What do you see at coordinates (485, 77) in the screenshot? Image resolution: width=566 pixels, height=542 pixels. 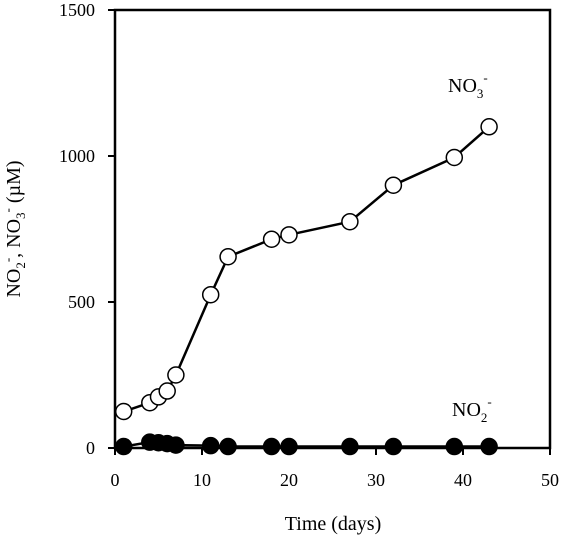 I see `series-label-no3-sup: -` at bounding box center [485, 77].